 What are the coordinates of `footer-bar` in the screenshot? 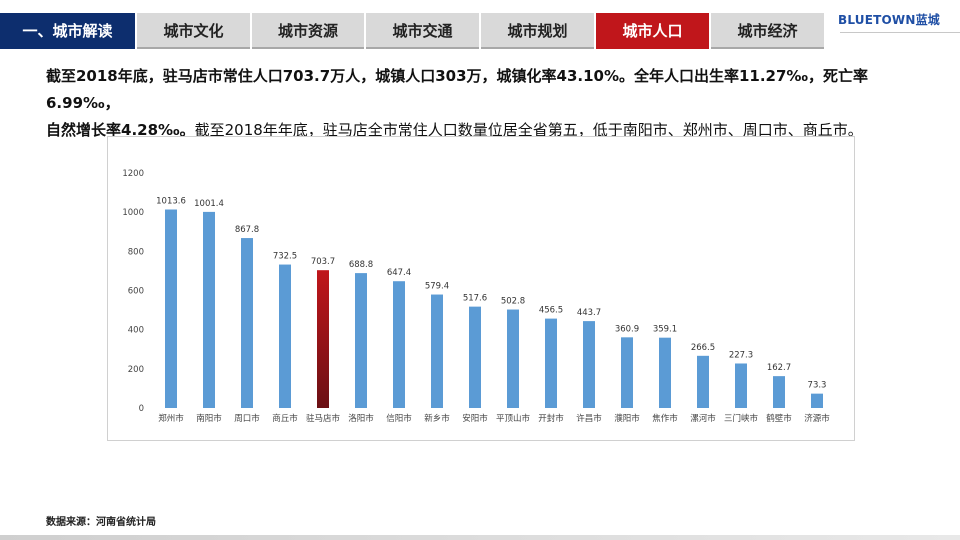 It's located at (480, 537).